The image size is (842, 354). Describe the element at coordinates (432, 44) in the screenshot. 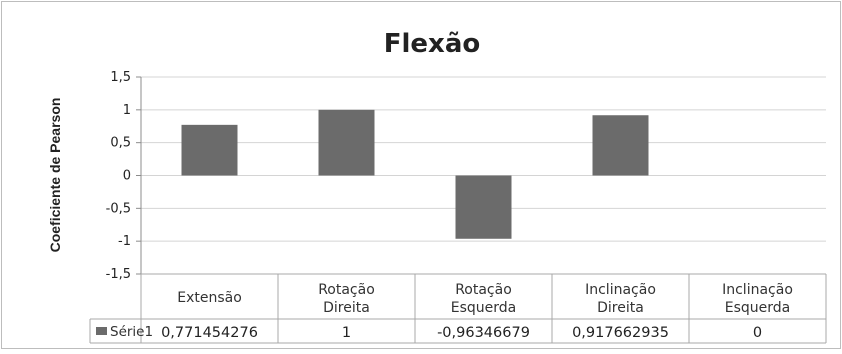

I see `chart-title: Flexão` at that location.